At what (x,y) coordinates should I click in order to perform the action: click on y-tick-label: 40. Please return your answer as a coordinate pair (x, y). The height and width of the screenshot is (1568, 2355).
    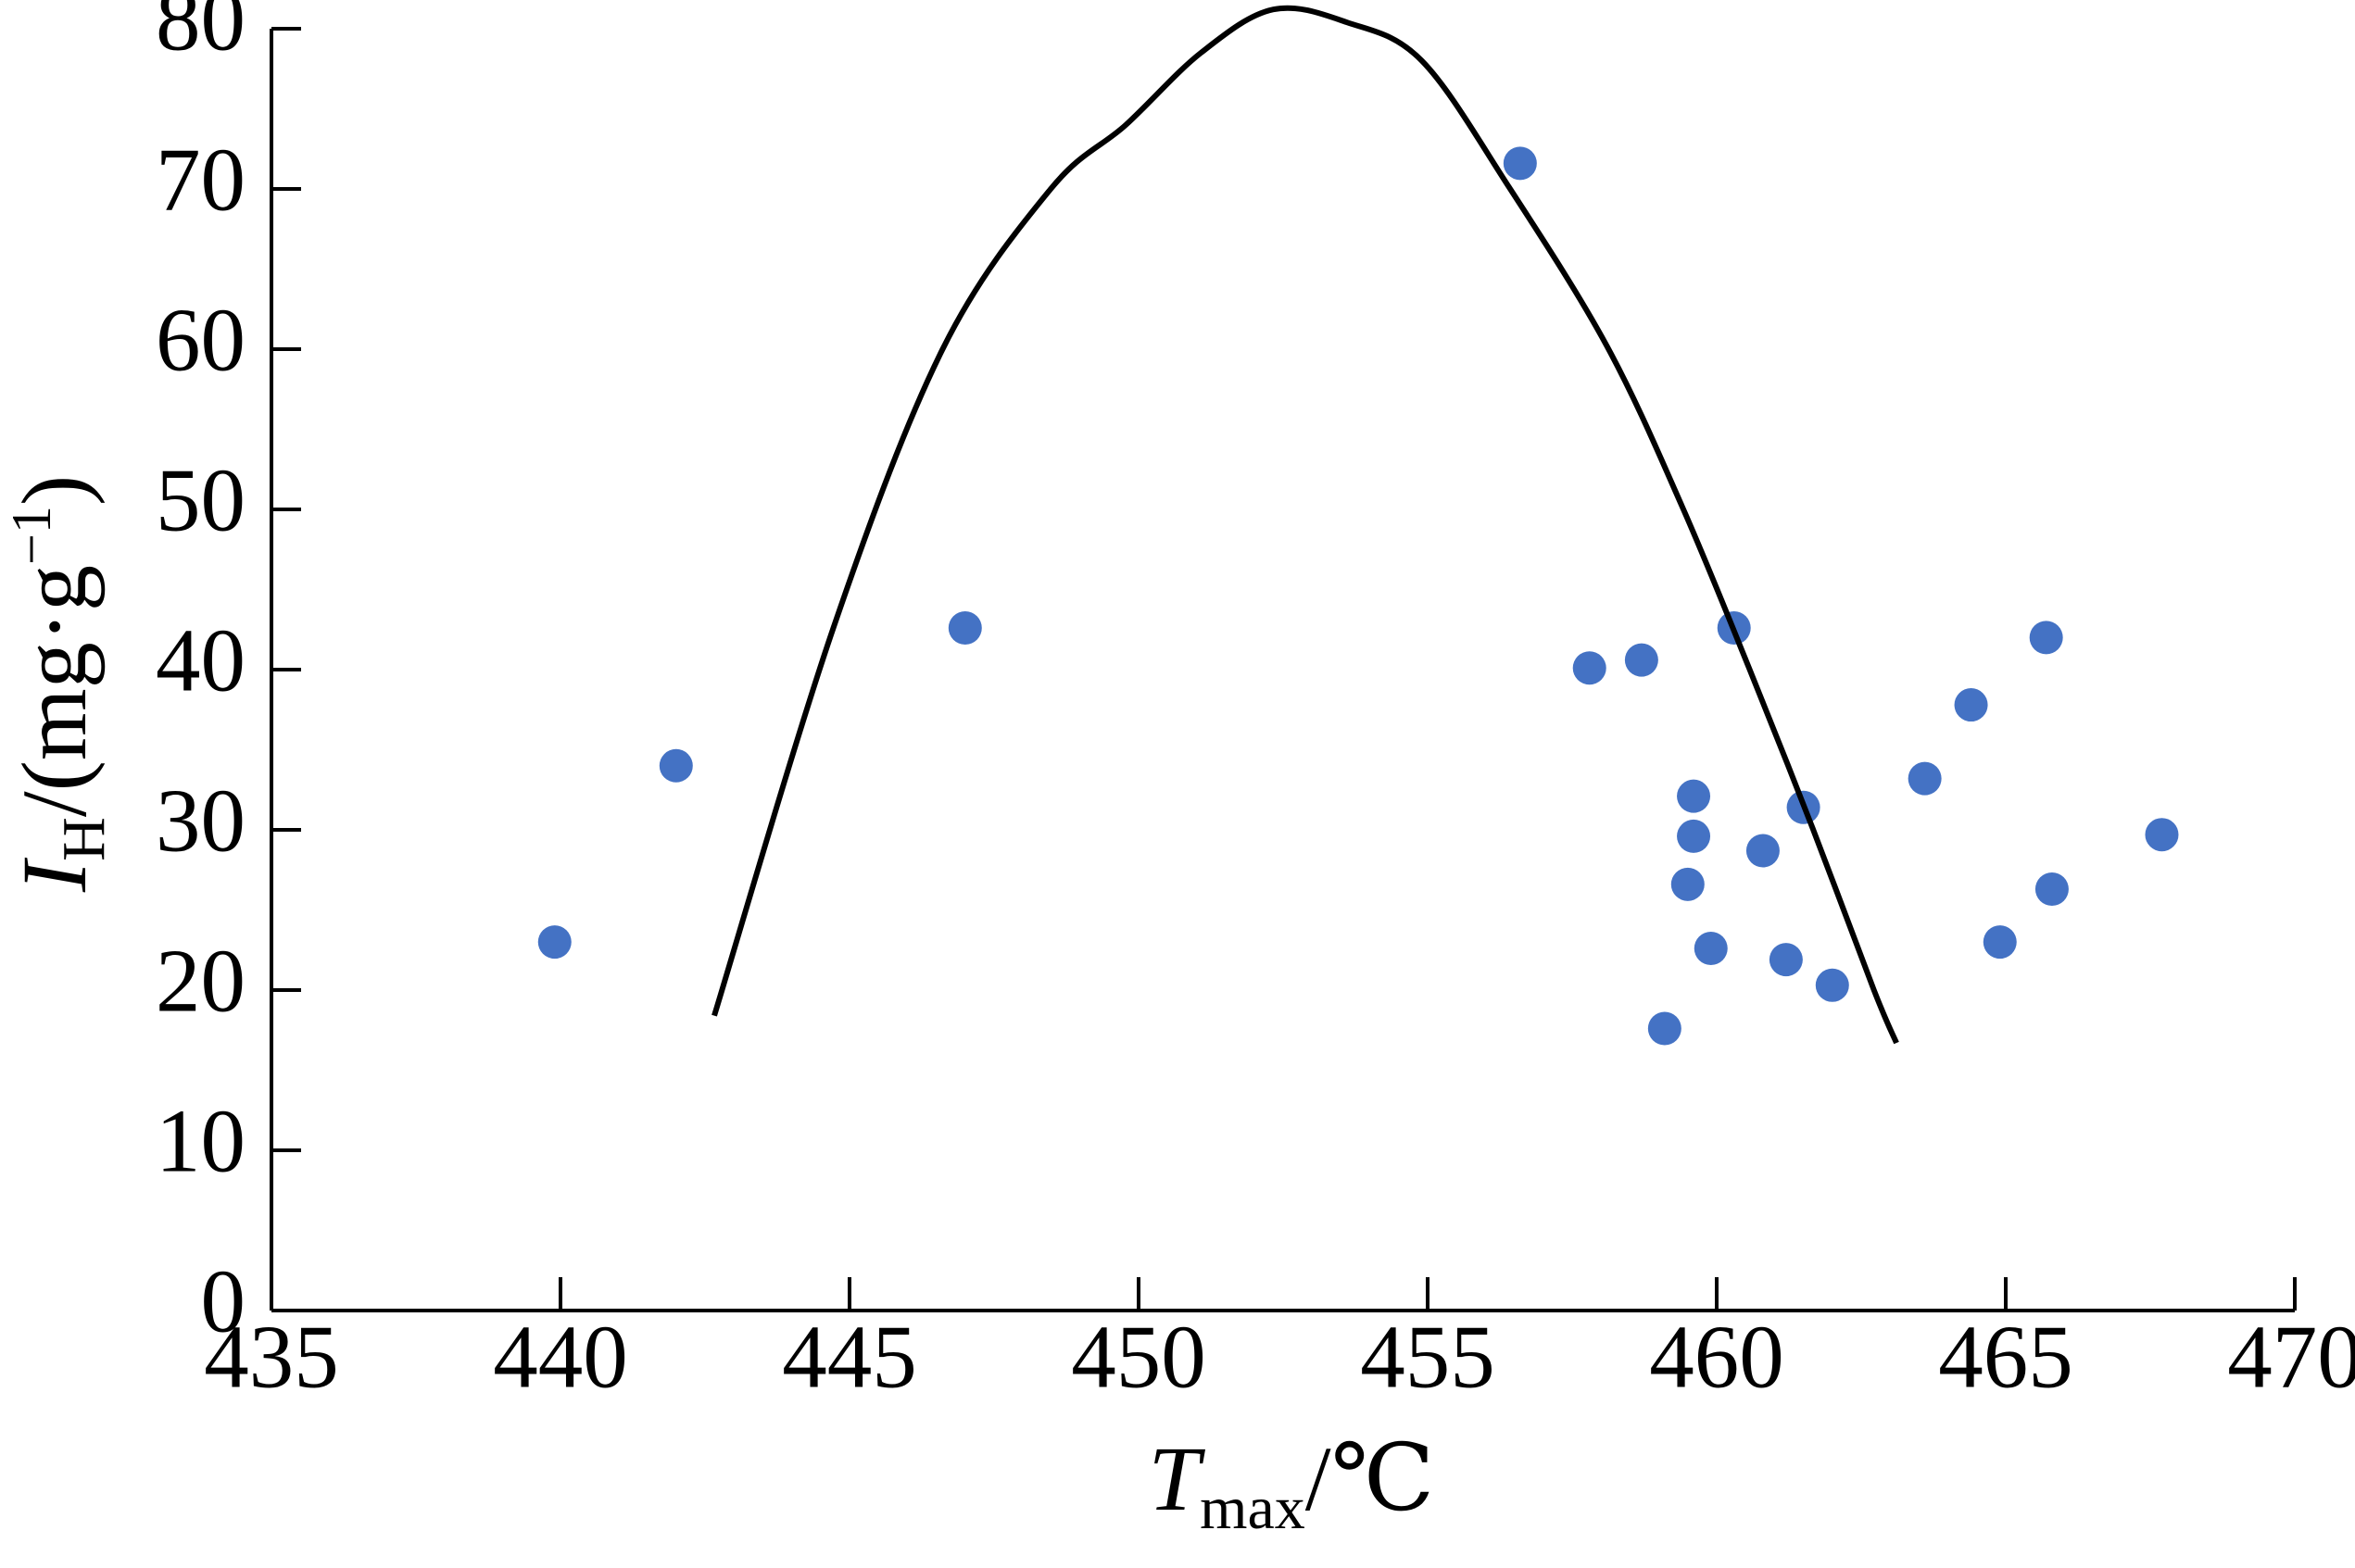
    Looking at the image, I should click on (201, 660).